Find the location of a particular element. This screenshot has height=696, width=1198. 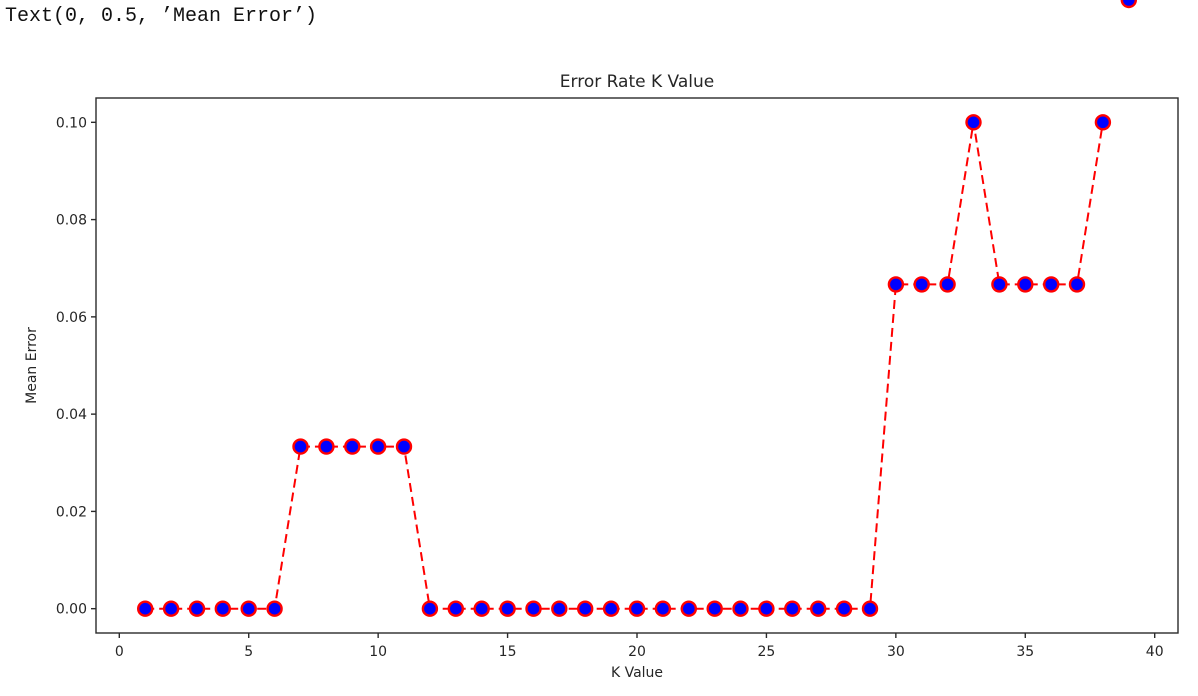

y-axis-label: Mean Error is located at coordinates (32, 365).